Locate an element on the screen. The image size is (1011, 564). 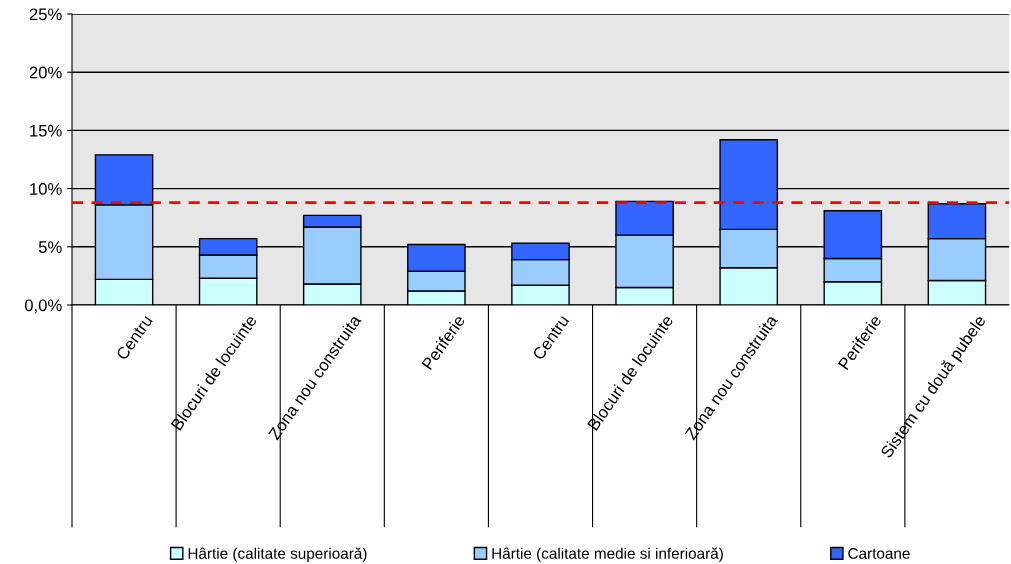
y-tick-label: 0,0% is located at coordinates (43, 306).